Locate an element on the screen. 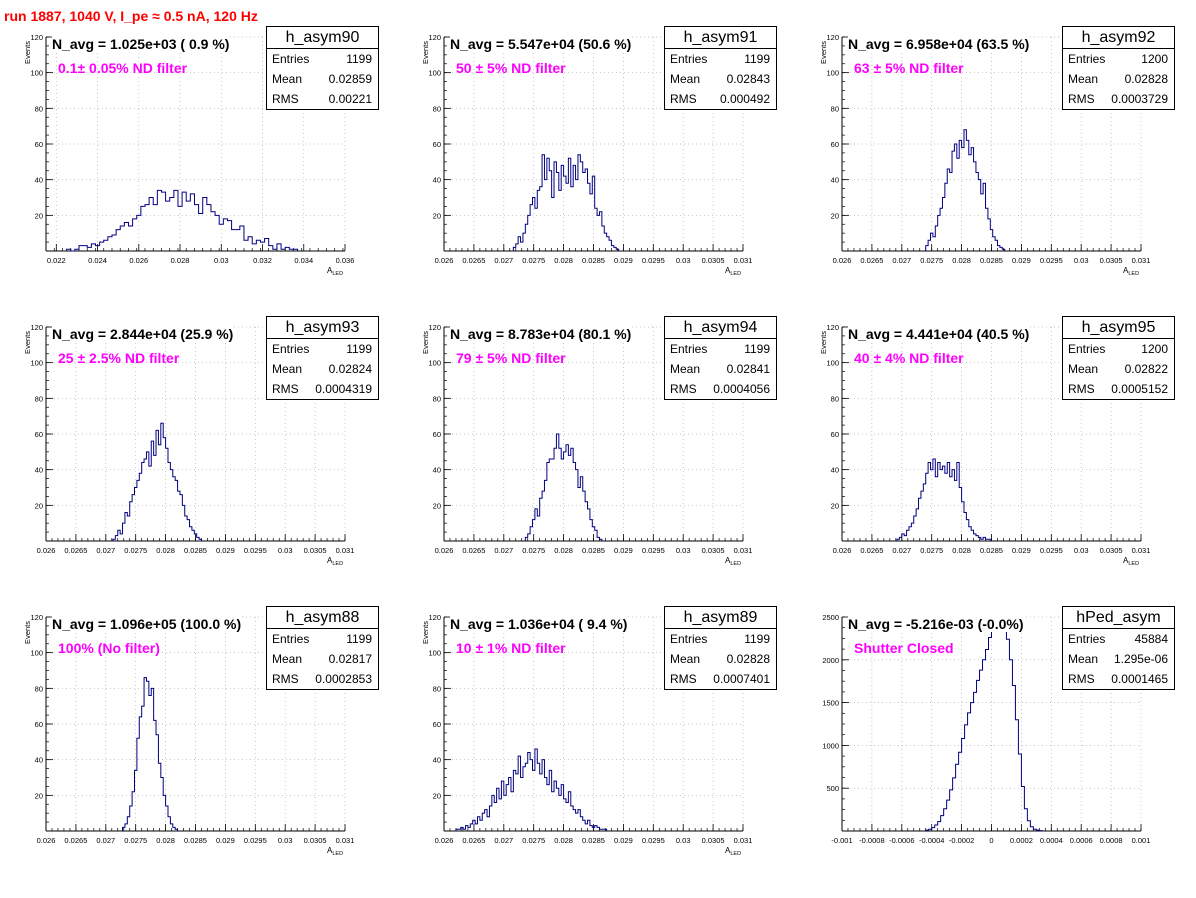 Image resolution: width=1196 pixels, height=898 pixels. x-tick-label: 0.032 is located at coordinates (262, 260).